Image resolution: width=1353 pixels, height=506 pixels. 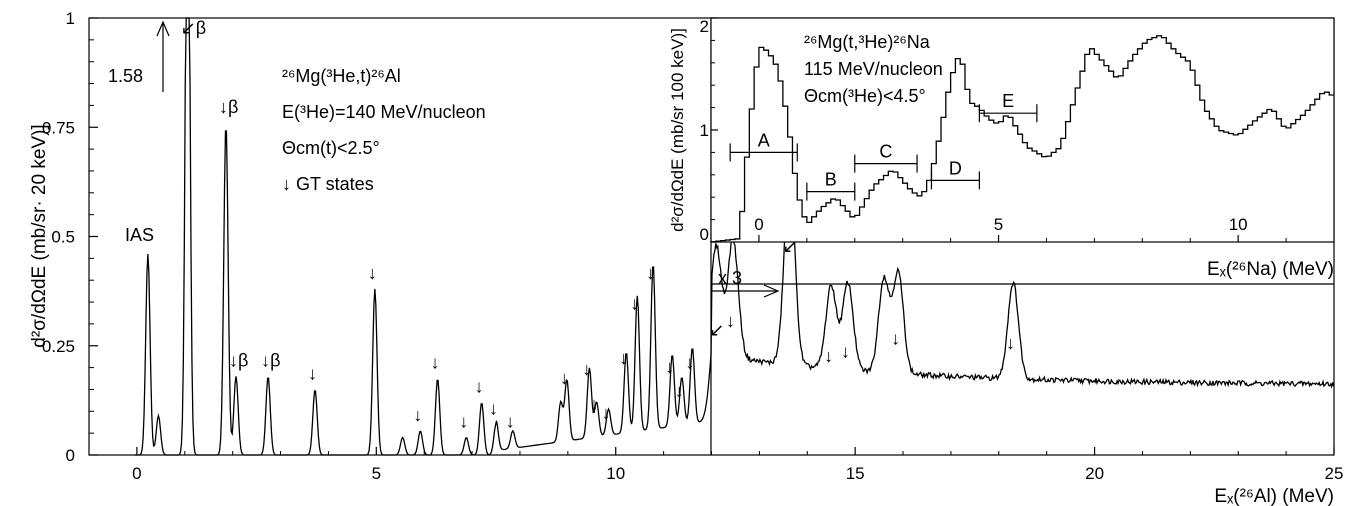 I want to click on region-label: C, so click(x=885, y=152).